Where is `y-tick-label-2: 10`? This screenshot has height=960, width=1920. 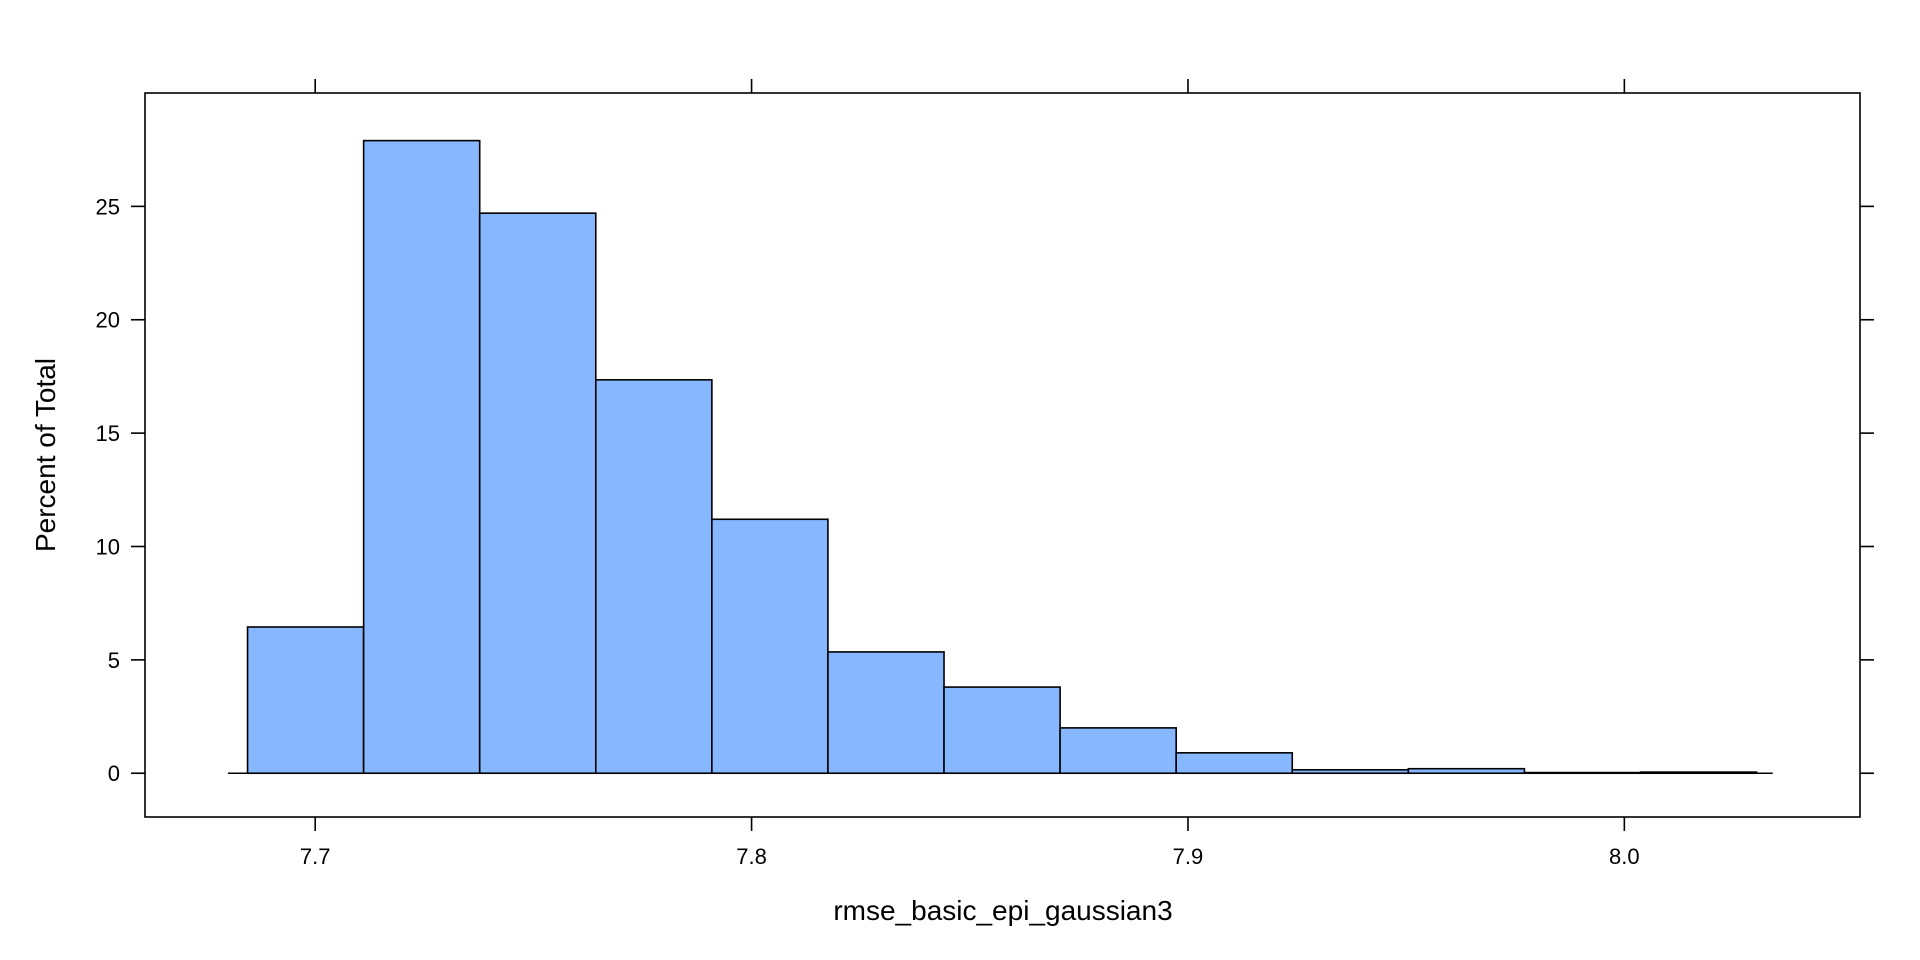
y-tick-label-2: 10 is located at coordinates (108, 546).